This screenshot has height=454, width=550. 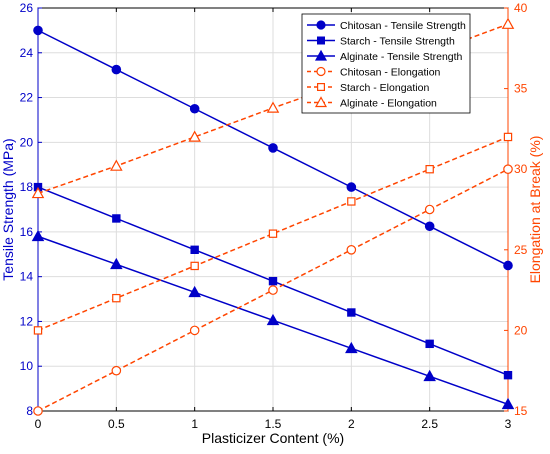 I want to click on left-y-tick-label: 20, so click(x=27, y=142).